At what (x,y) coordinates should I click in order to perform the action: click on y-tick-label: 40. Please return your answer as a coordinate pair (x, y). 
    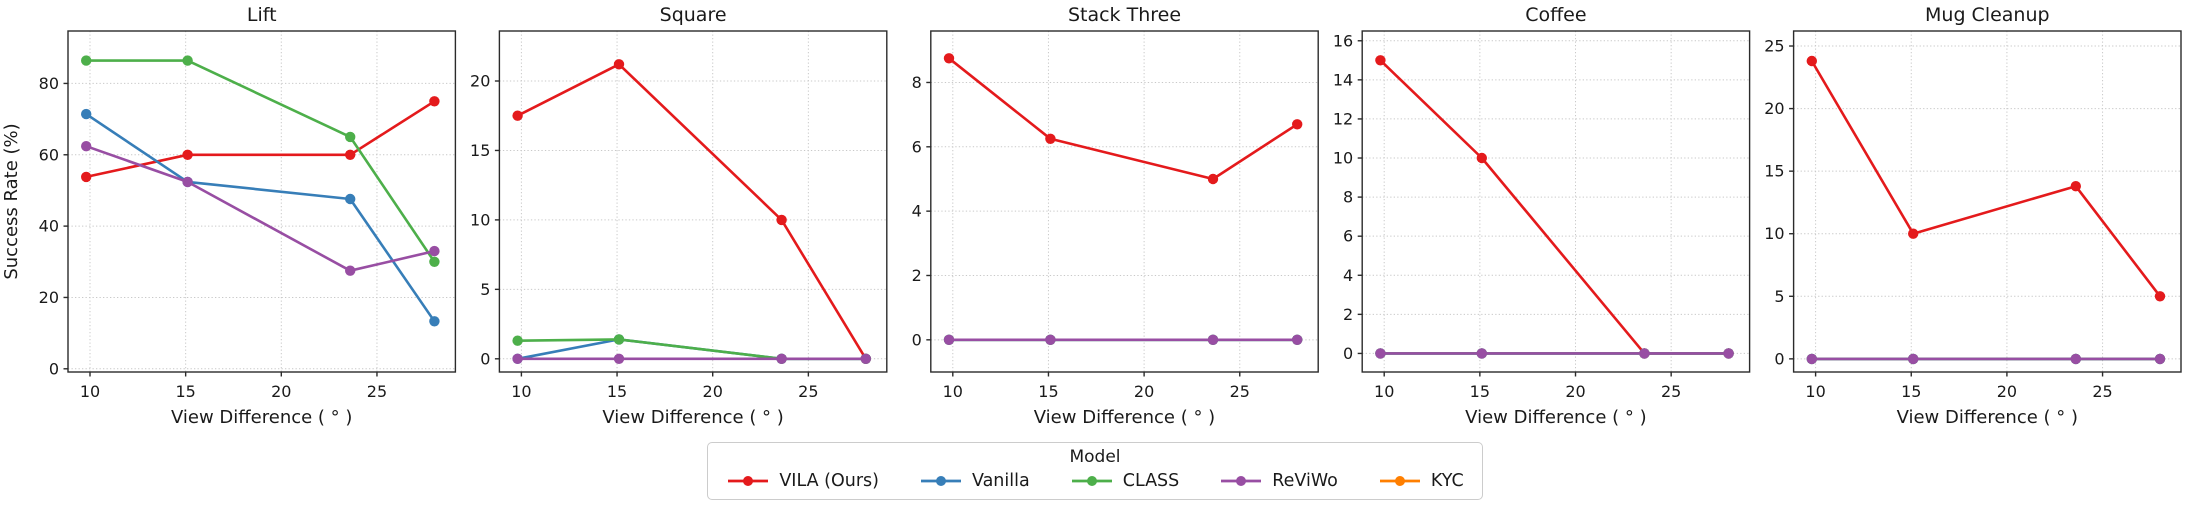
    Looking at the image, I should click on (49, 226).